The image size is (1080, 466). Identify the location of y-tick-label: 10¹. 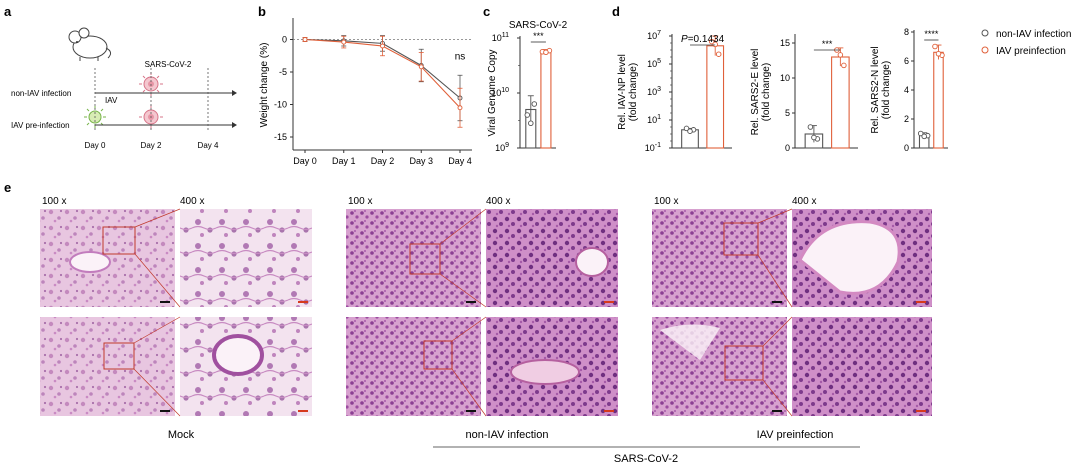
(654, 119).